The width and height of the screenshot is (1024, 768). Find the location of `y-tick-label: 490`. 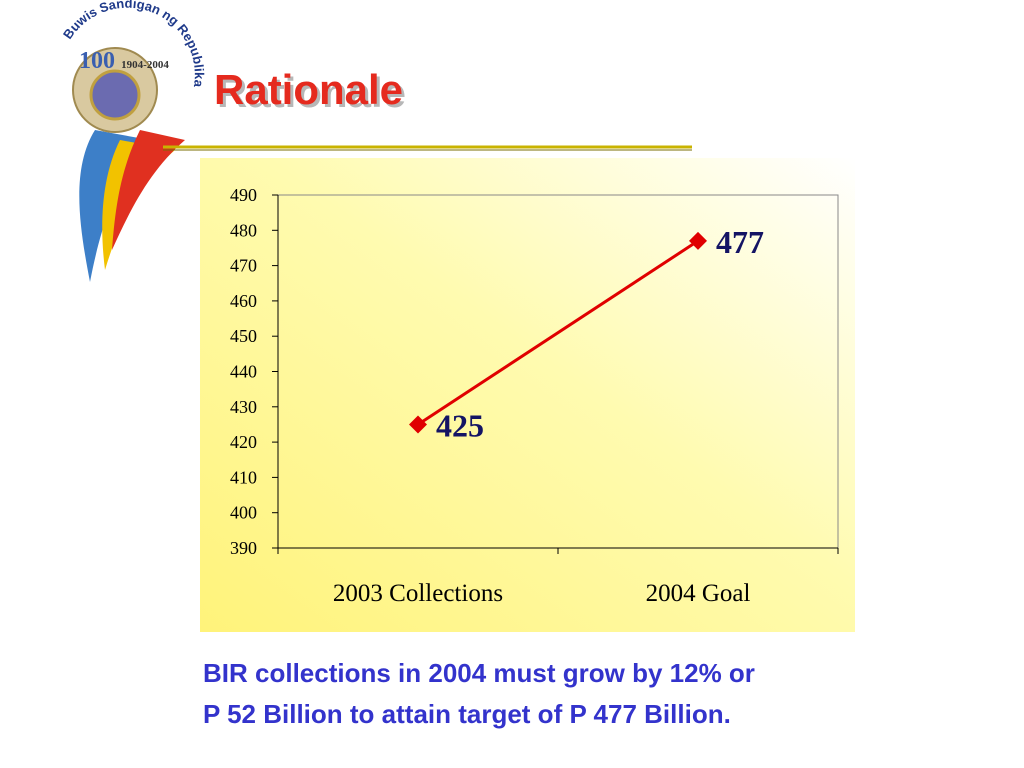

y-tick-label: 490 is located at coordinates (243, 195).